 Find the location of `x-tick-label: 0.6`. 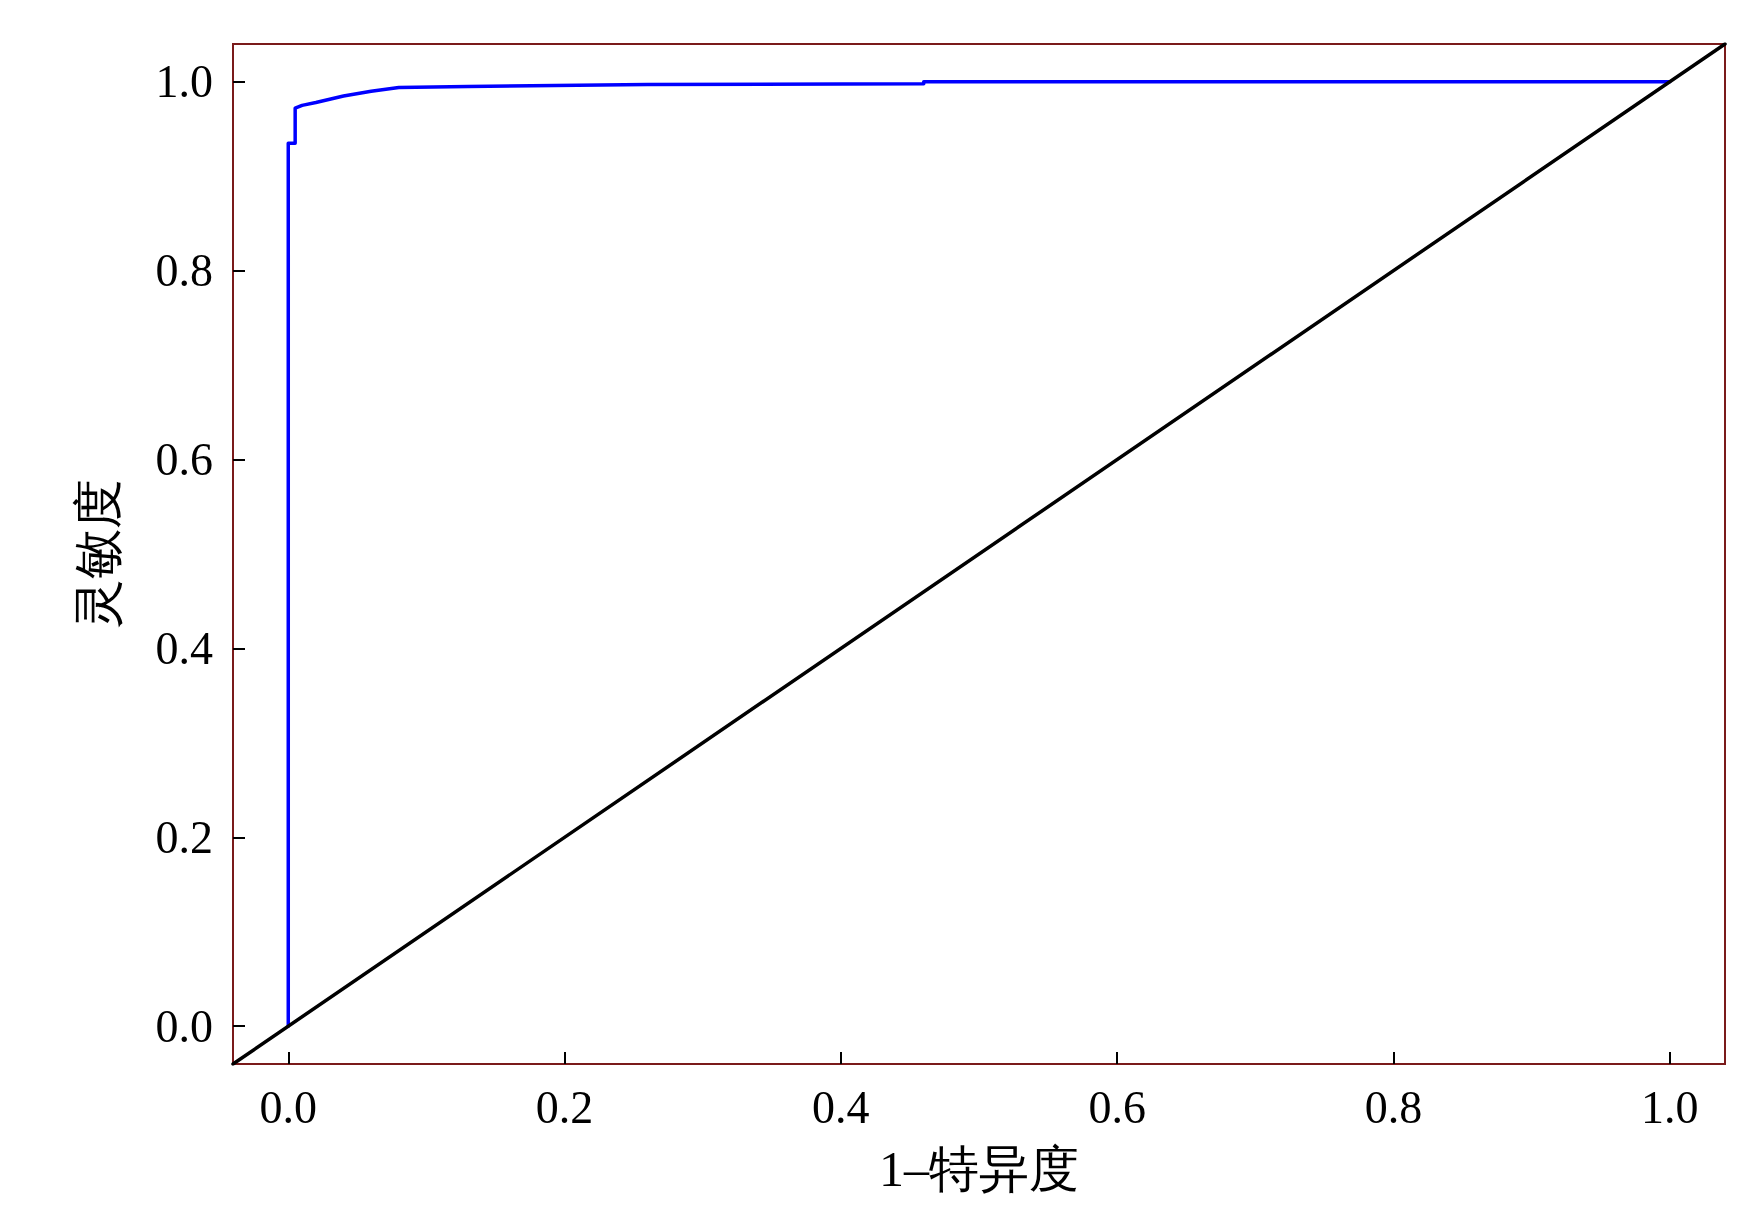

x-tick-label: 0.6 is located at coordinates (1117, 1107).